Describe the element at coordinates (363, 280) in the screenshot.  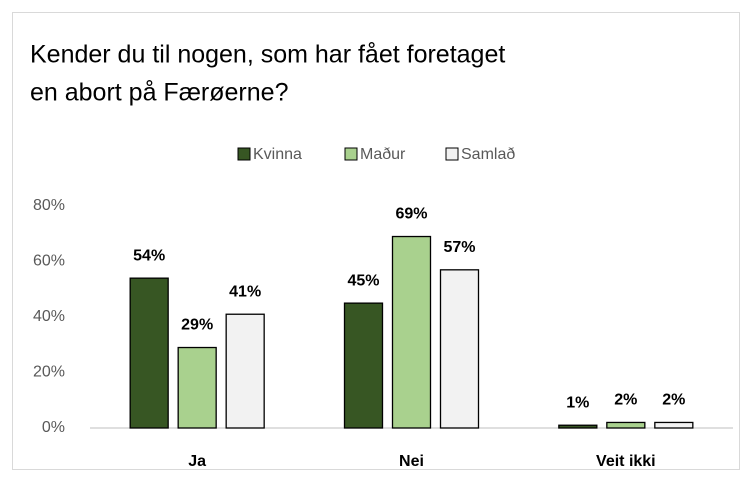
I see `value-label: 45%` at that location.